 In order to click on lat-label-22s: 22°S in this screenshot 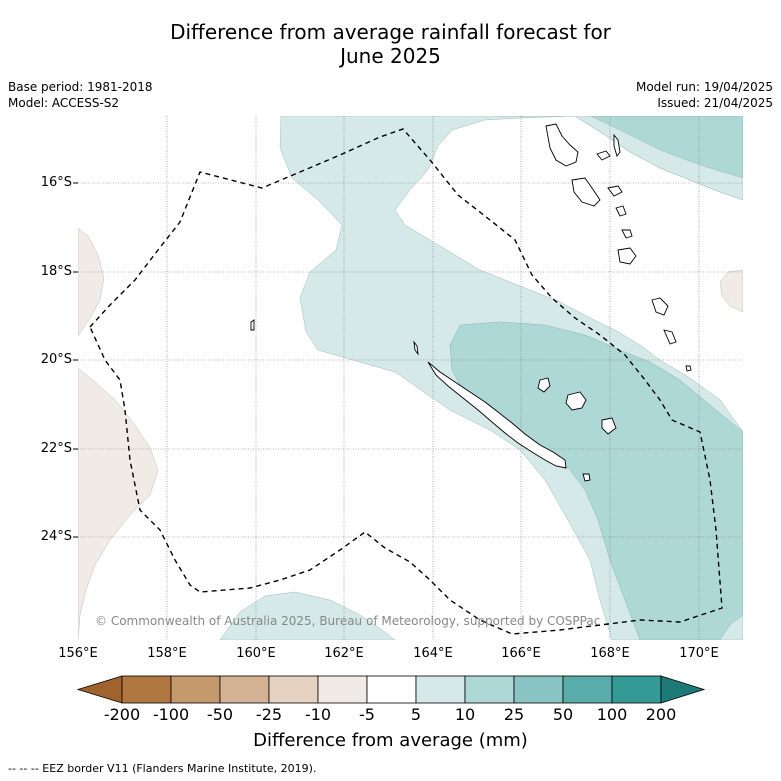, I will do `click(56, 448)`.